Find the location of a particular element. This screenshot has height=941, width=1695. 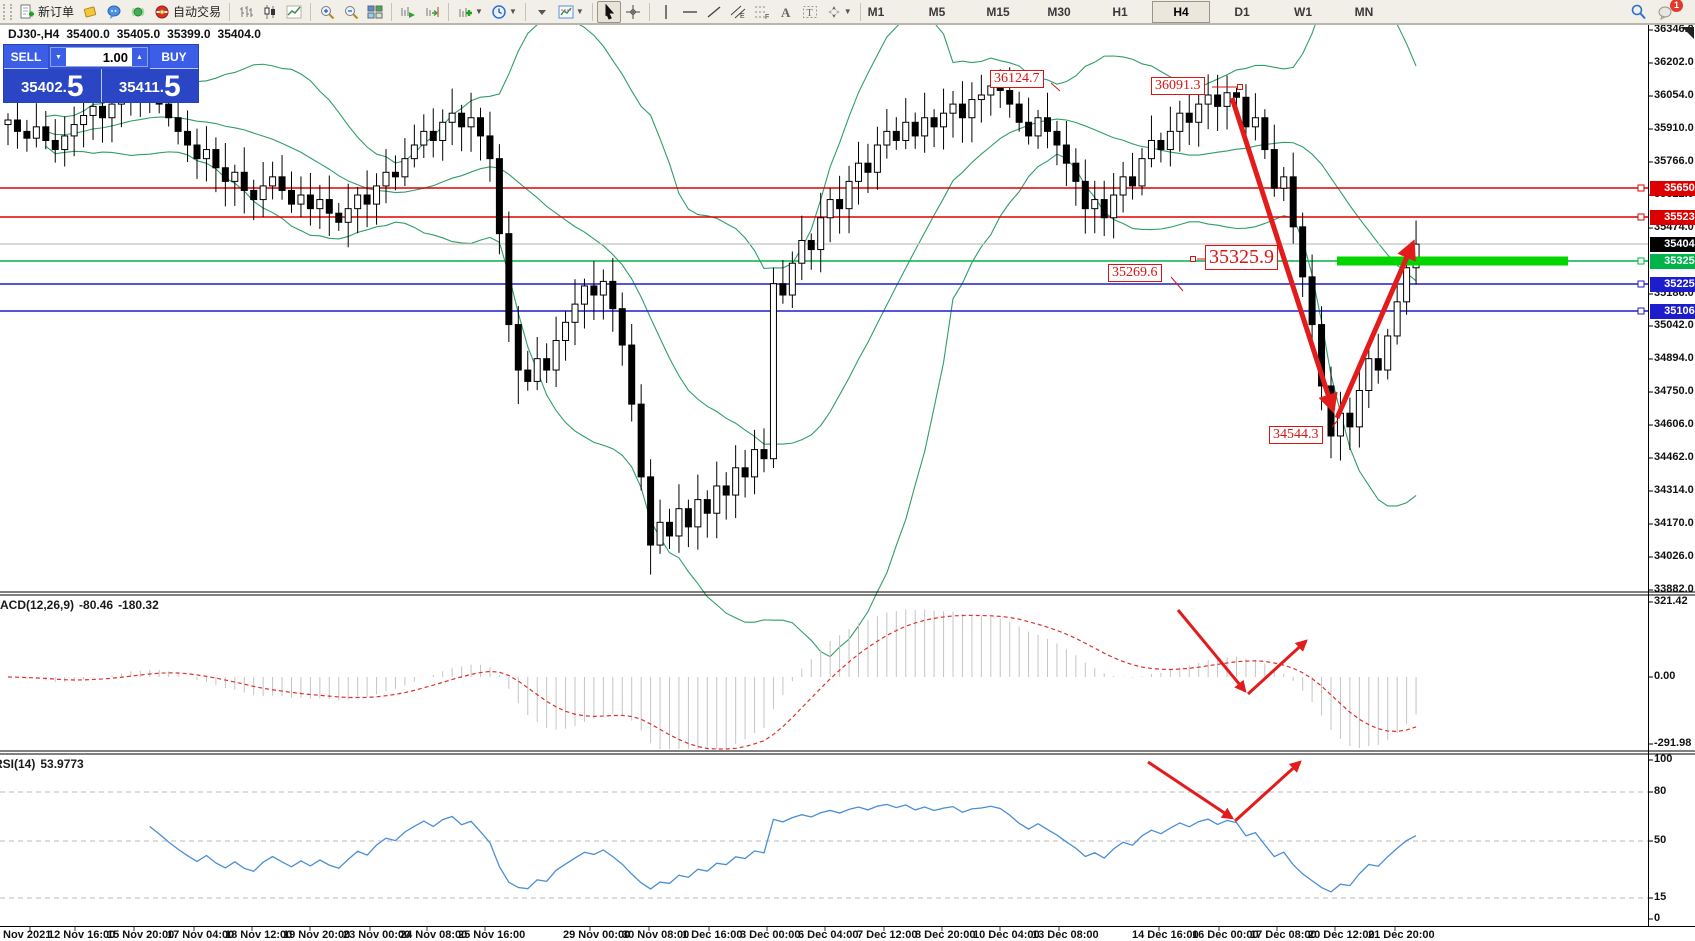

timeframe-w1: W1 is located at coordinates (1303, 12).